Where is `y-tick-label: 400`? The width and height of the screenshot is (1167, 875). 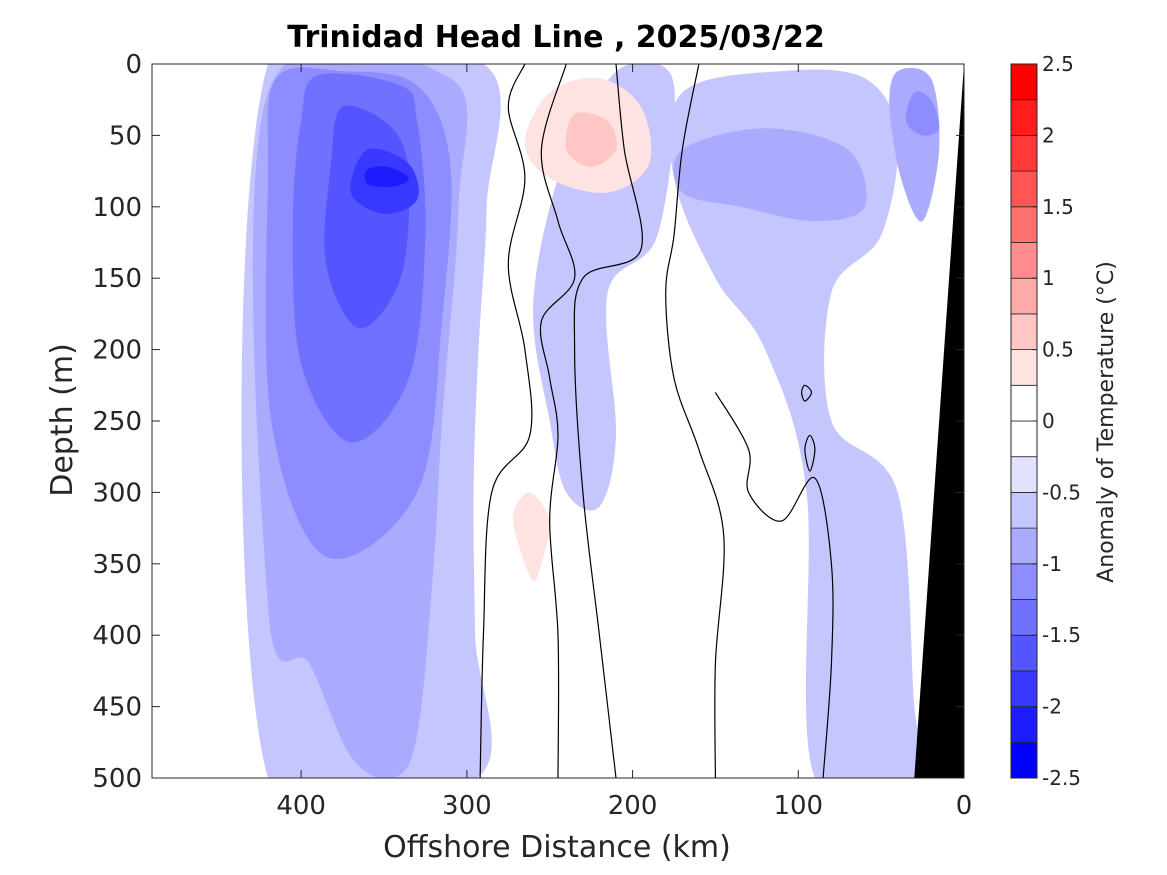 y-tick-label: 400 is located at coordinates (117, 636).